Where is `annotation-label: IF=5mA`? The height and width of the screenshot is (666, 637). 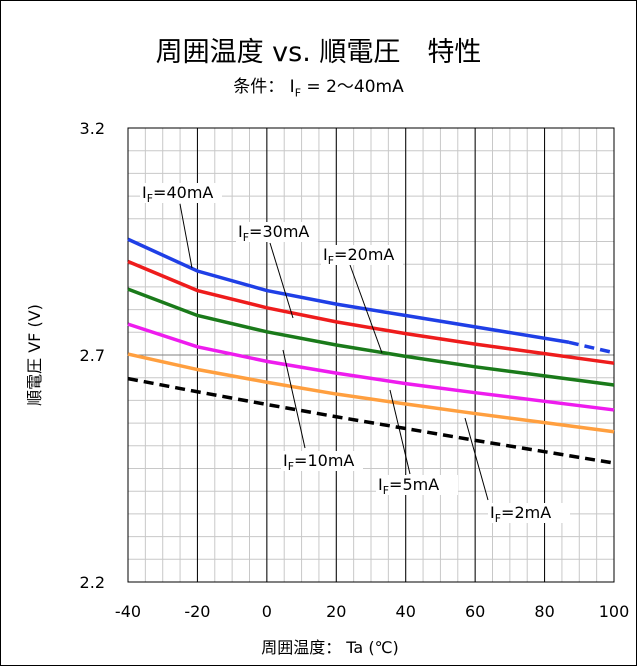
annotation-label: IF=5mA is located at coordinates (408, 486).